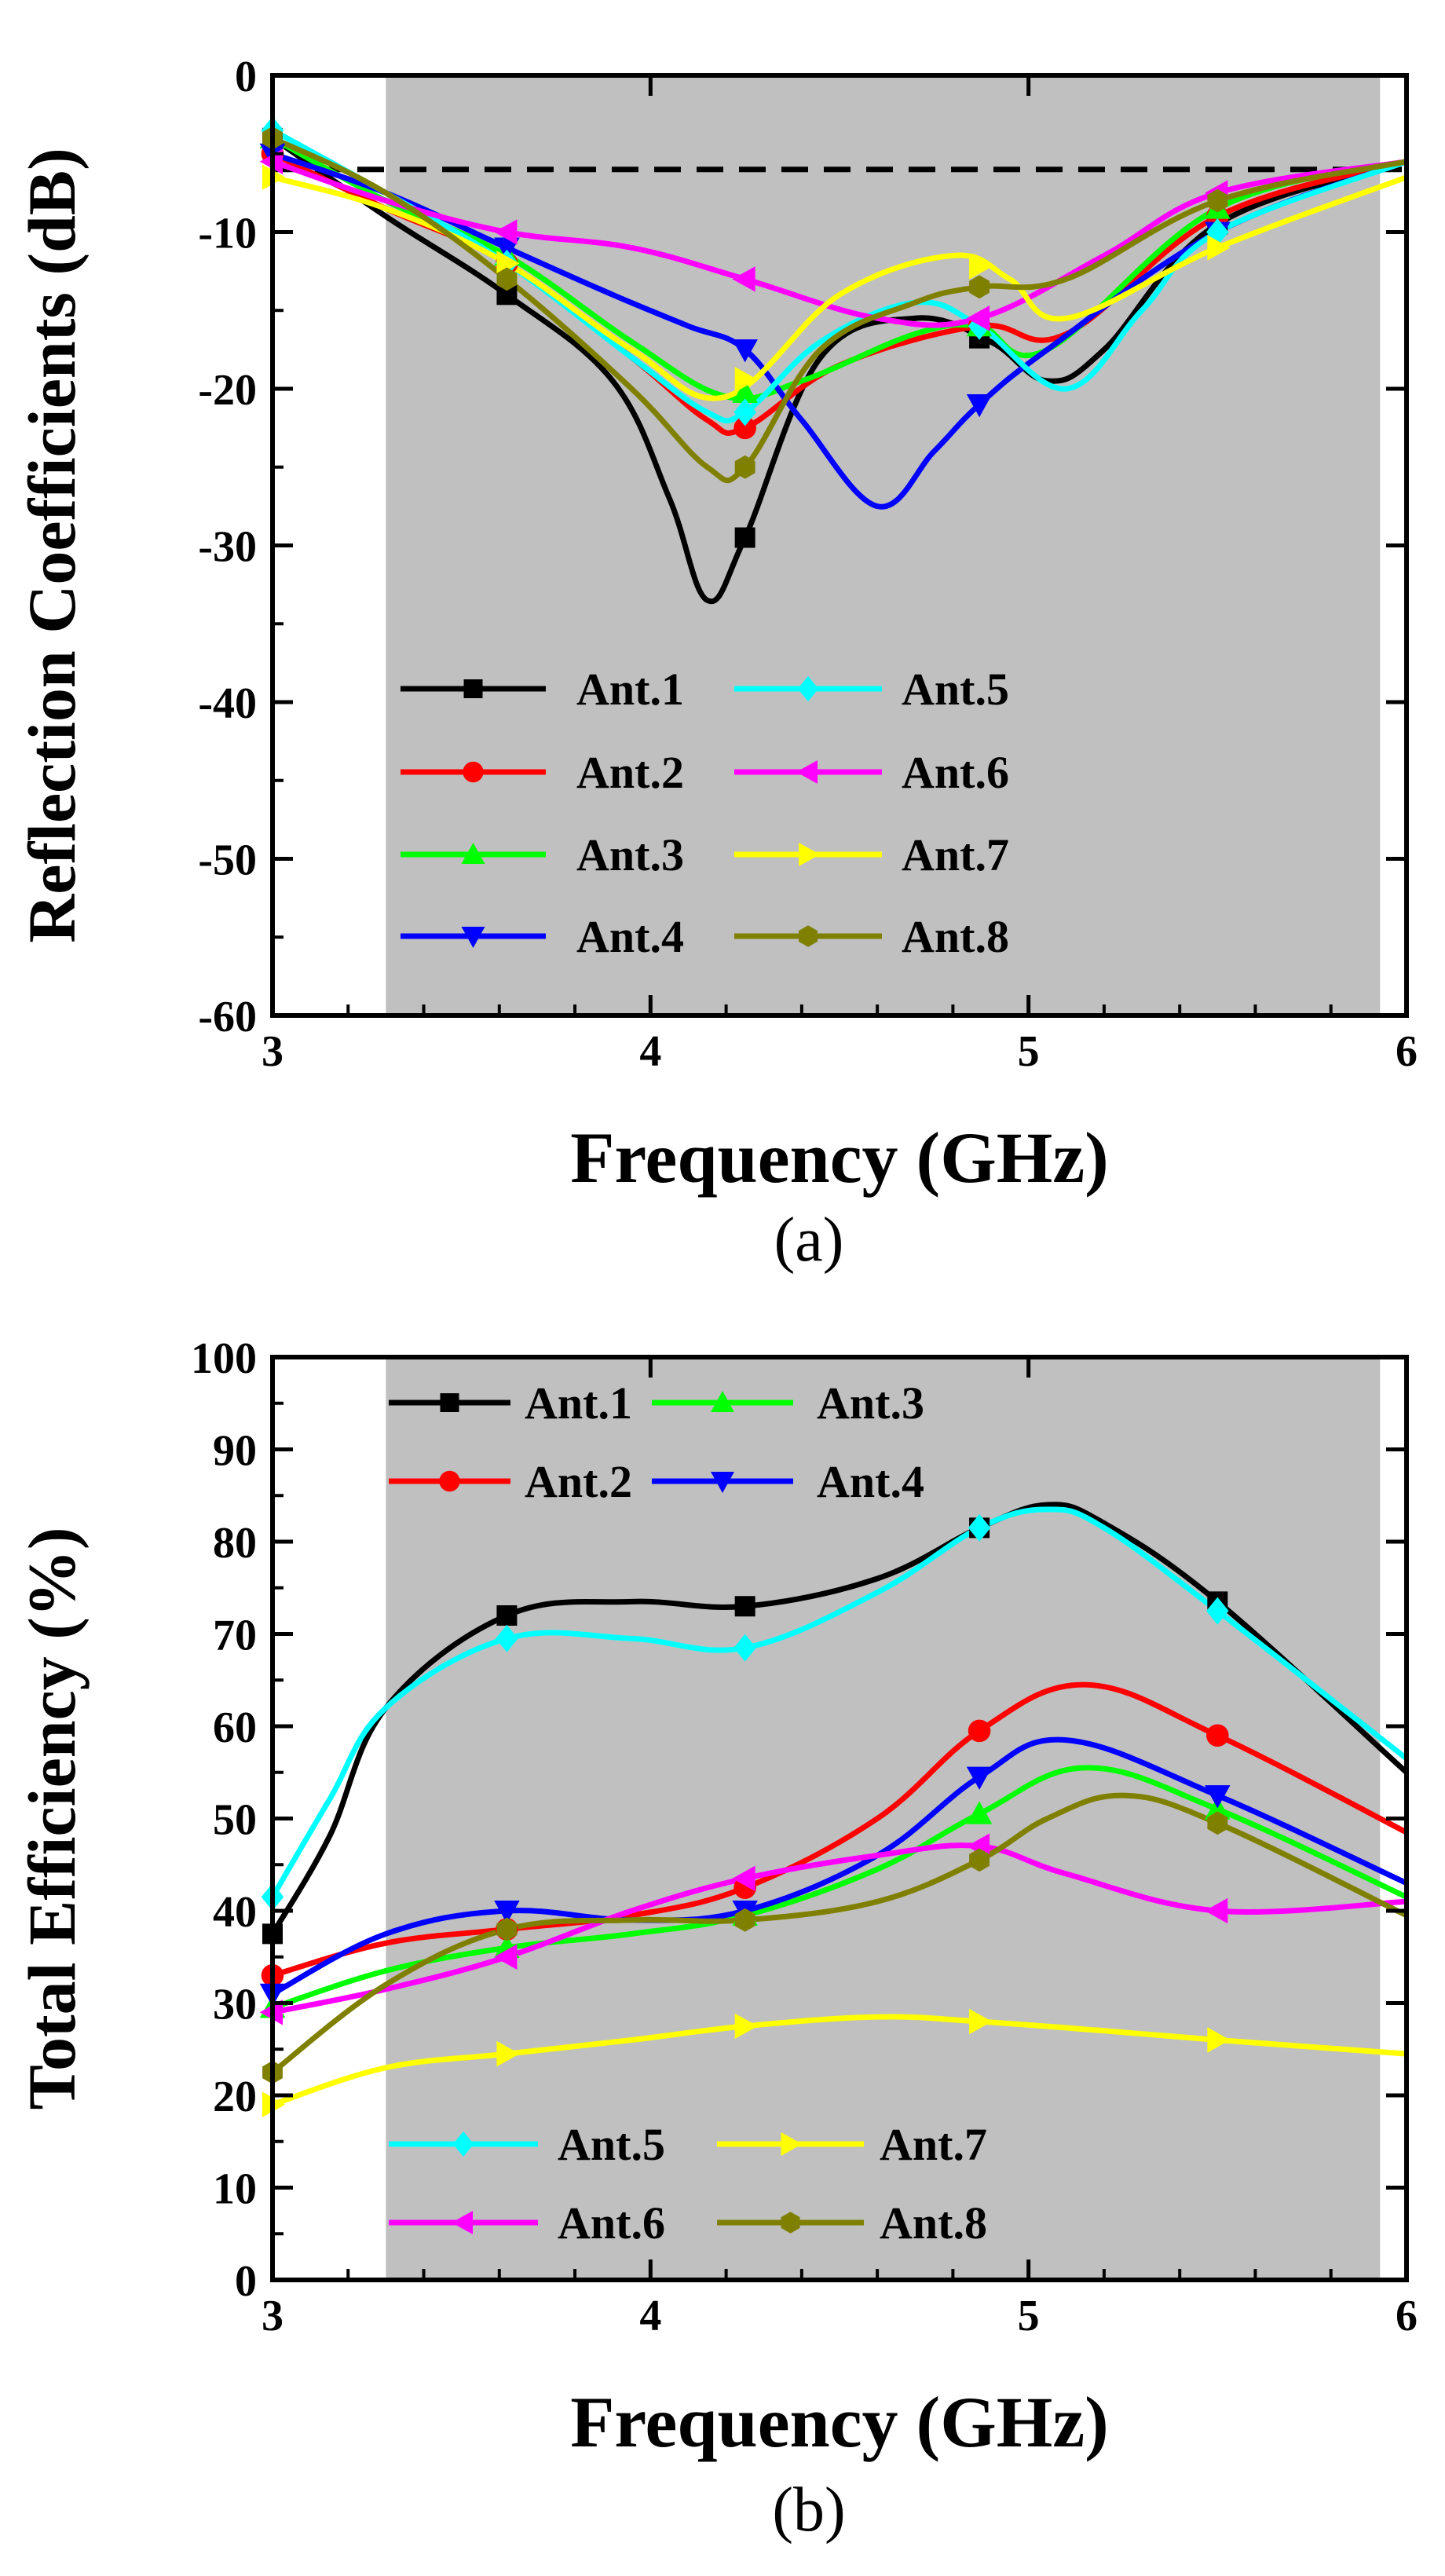 The height and width of the screenshot is (2576, 1445). I want to click on legend-item-ant-1: Ant.1, so click(542, 690).